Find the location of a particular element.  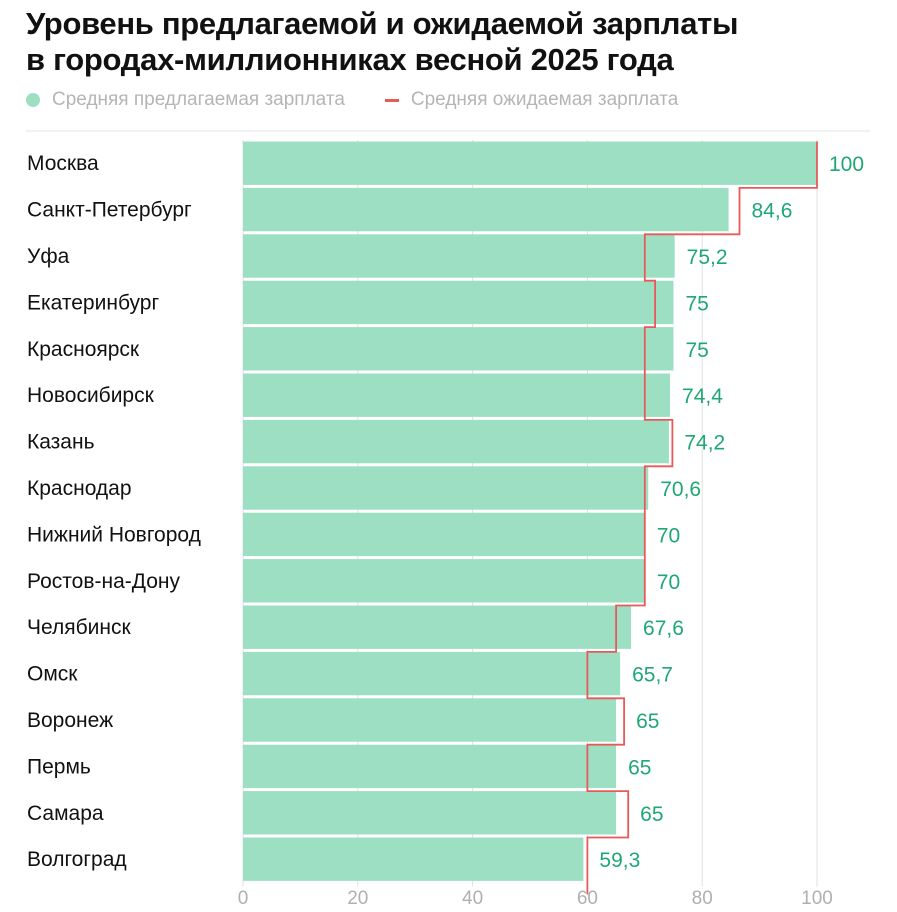

value-label: 84,6 is located at coordinates (772, 211).